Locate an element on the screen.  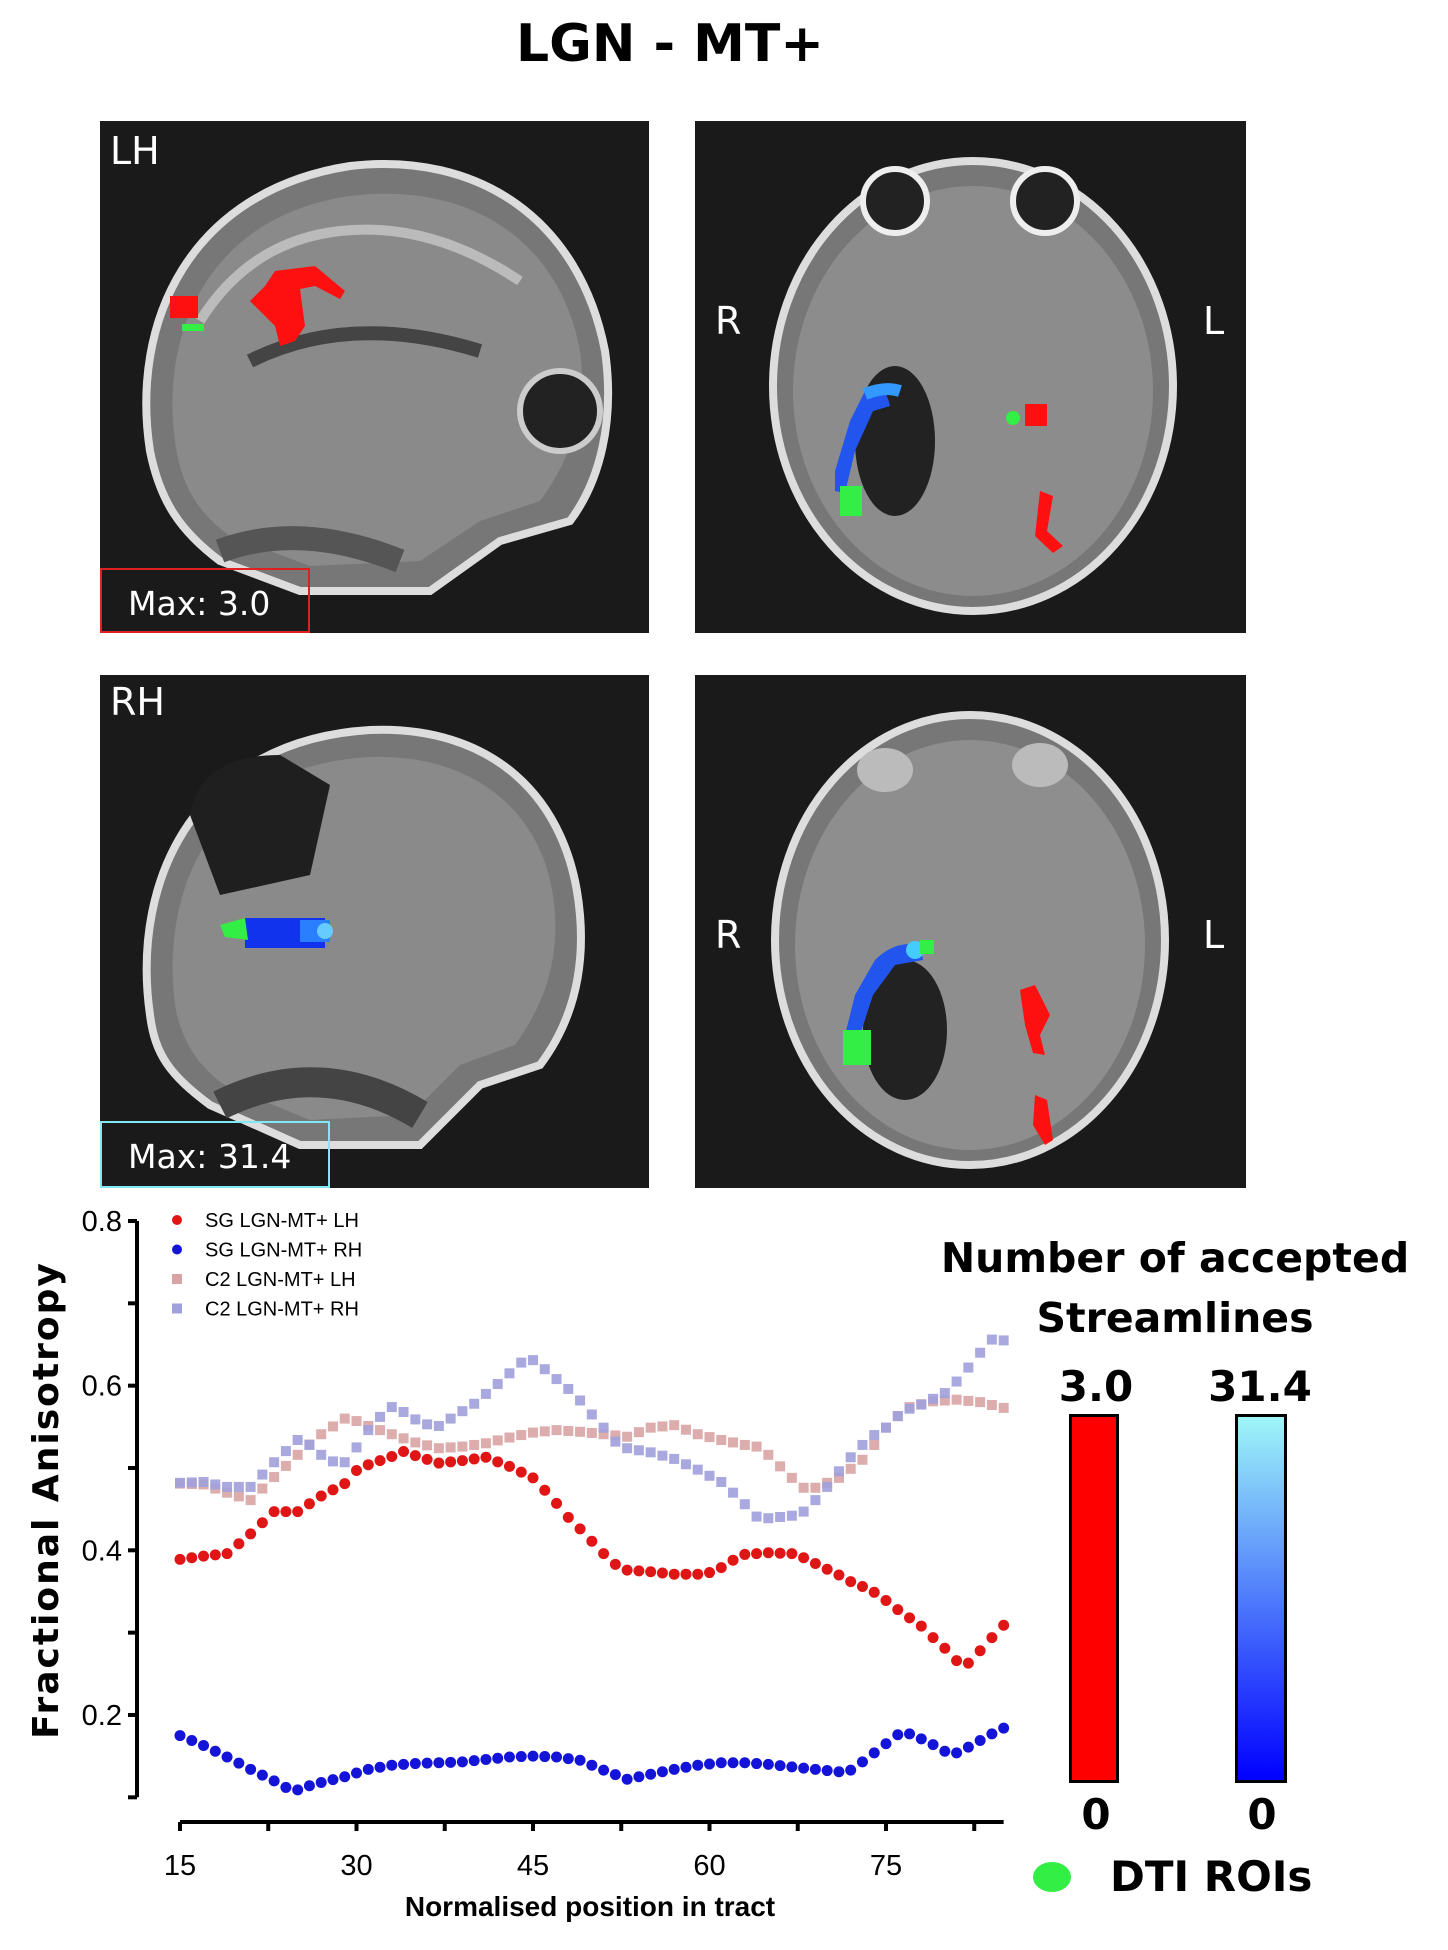
y-tick-label: 0.2 is located at coordinates (102, 1716).